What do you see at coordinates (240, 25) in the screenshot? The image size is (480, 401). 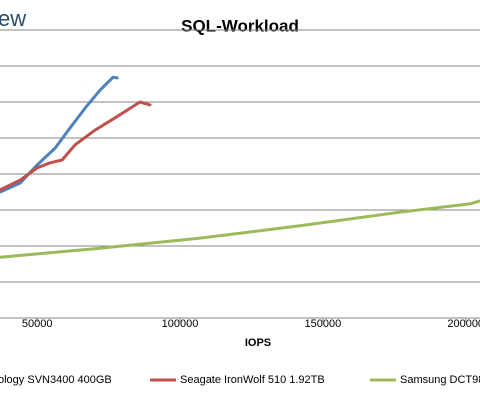 I see `chart-title: SQL-Workload` at bounding box center [240, 25].